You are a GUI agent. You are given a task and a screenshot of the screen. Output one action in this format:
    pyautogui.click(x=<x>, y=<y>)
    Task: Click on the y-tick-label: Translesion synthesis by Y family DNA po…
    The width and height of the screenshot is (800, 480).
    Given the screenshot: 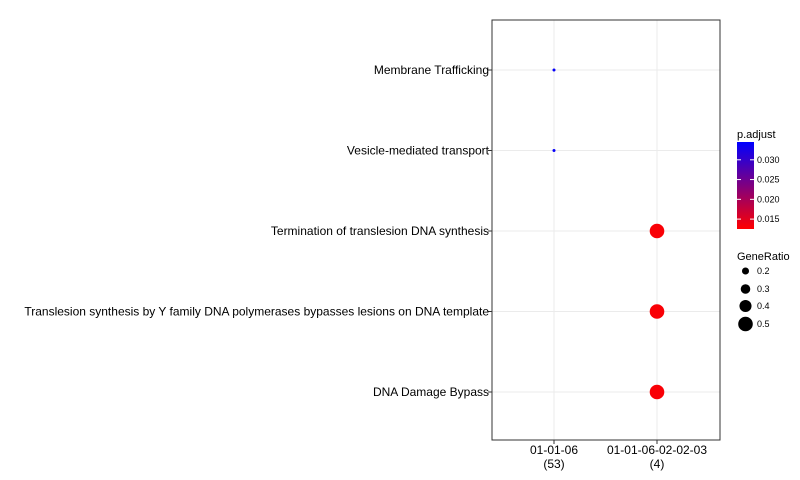 What is the action you would take?
    pyautogui.click(x=256, y=312)
    